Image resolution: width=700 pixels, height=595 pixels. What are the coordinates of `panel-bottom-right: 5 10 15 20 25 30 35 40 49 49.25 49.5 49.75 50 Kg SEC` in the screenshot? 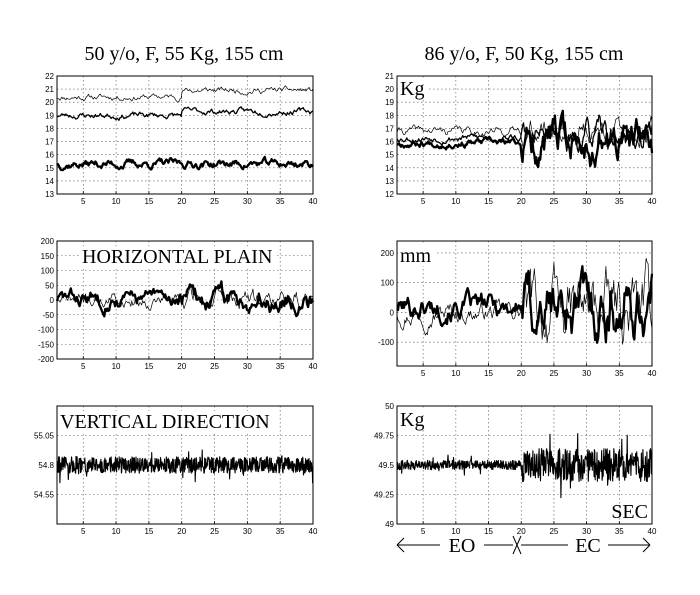 It's located at (515, 469).